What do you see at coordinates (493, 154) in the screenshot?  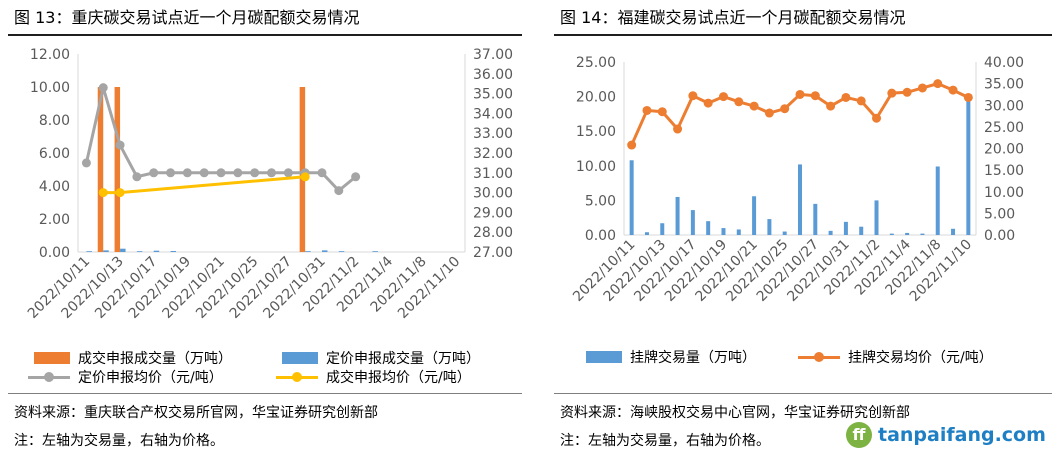 I see `right-axis-tick-label: 32.00` at bounding box center [493, 154].